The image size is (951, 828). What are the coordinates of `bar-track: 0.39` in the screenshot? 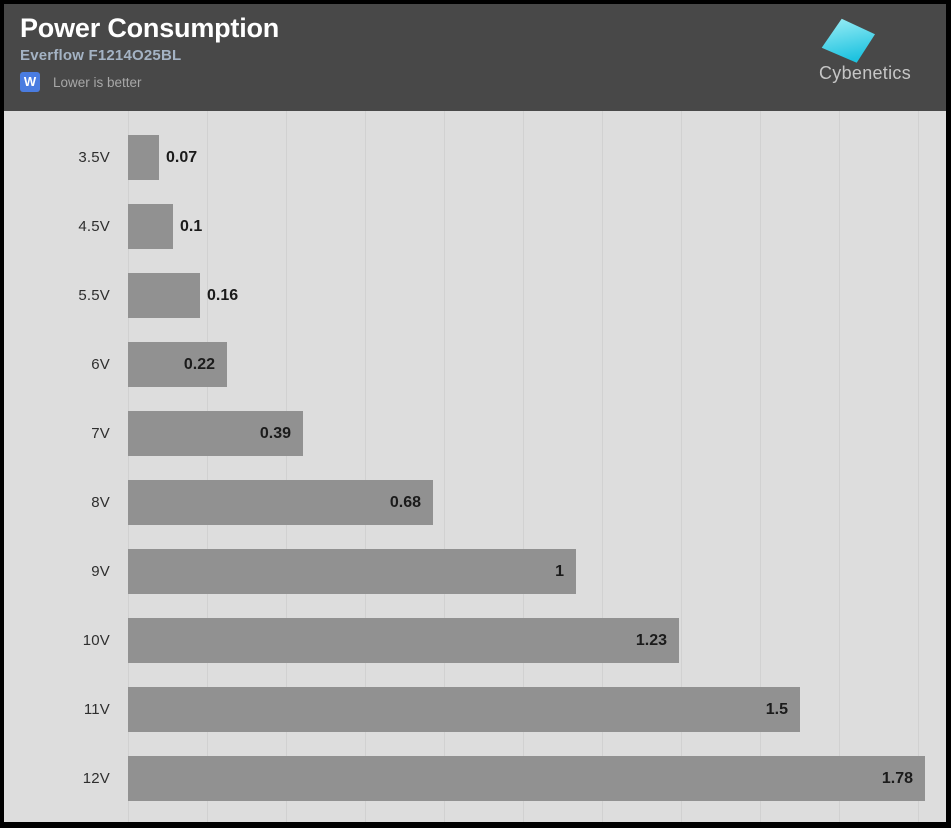 It's located at (537, 433).